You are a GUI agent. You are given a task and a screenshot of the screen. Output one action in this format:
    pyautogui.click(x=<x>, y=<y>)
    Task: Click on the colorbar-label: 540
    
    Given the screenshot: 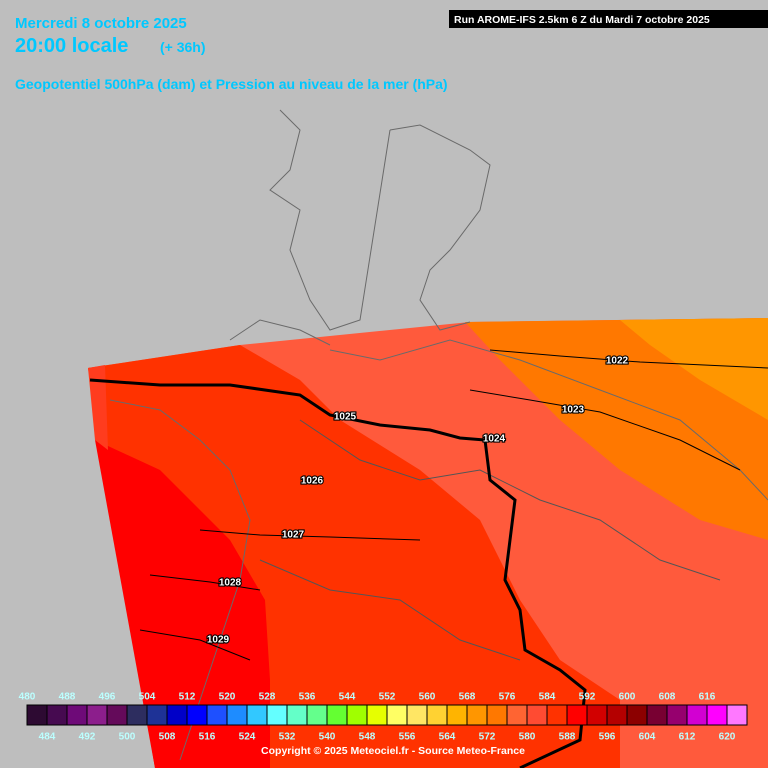 What is the action you would take?
    pyautogui.click(x=327, y=737)
    